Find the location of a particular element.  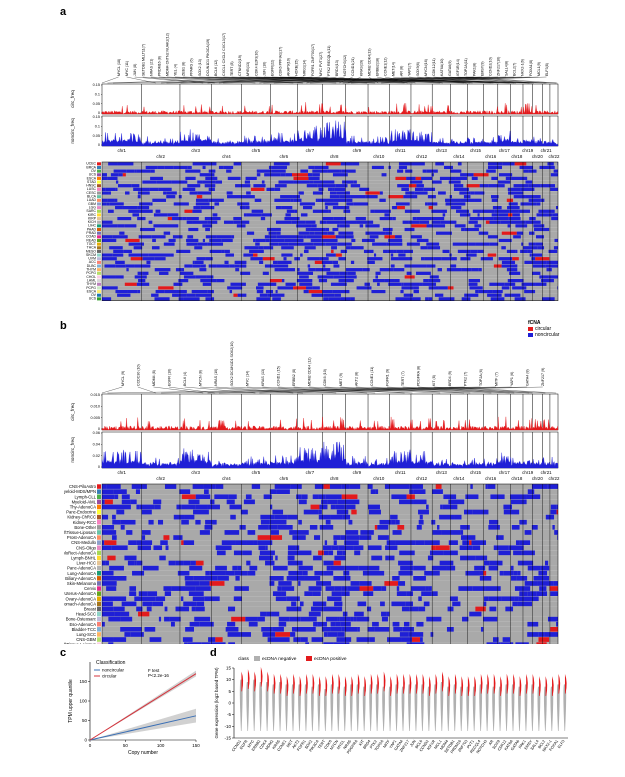

track1-tick-label: 0.05 is located at coordinates (96, 104).